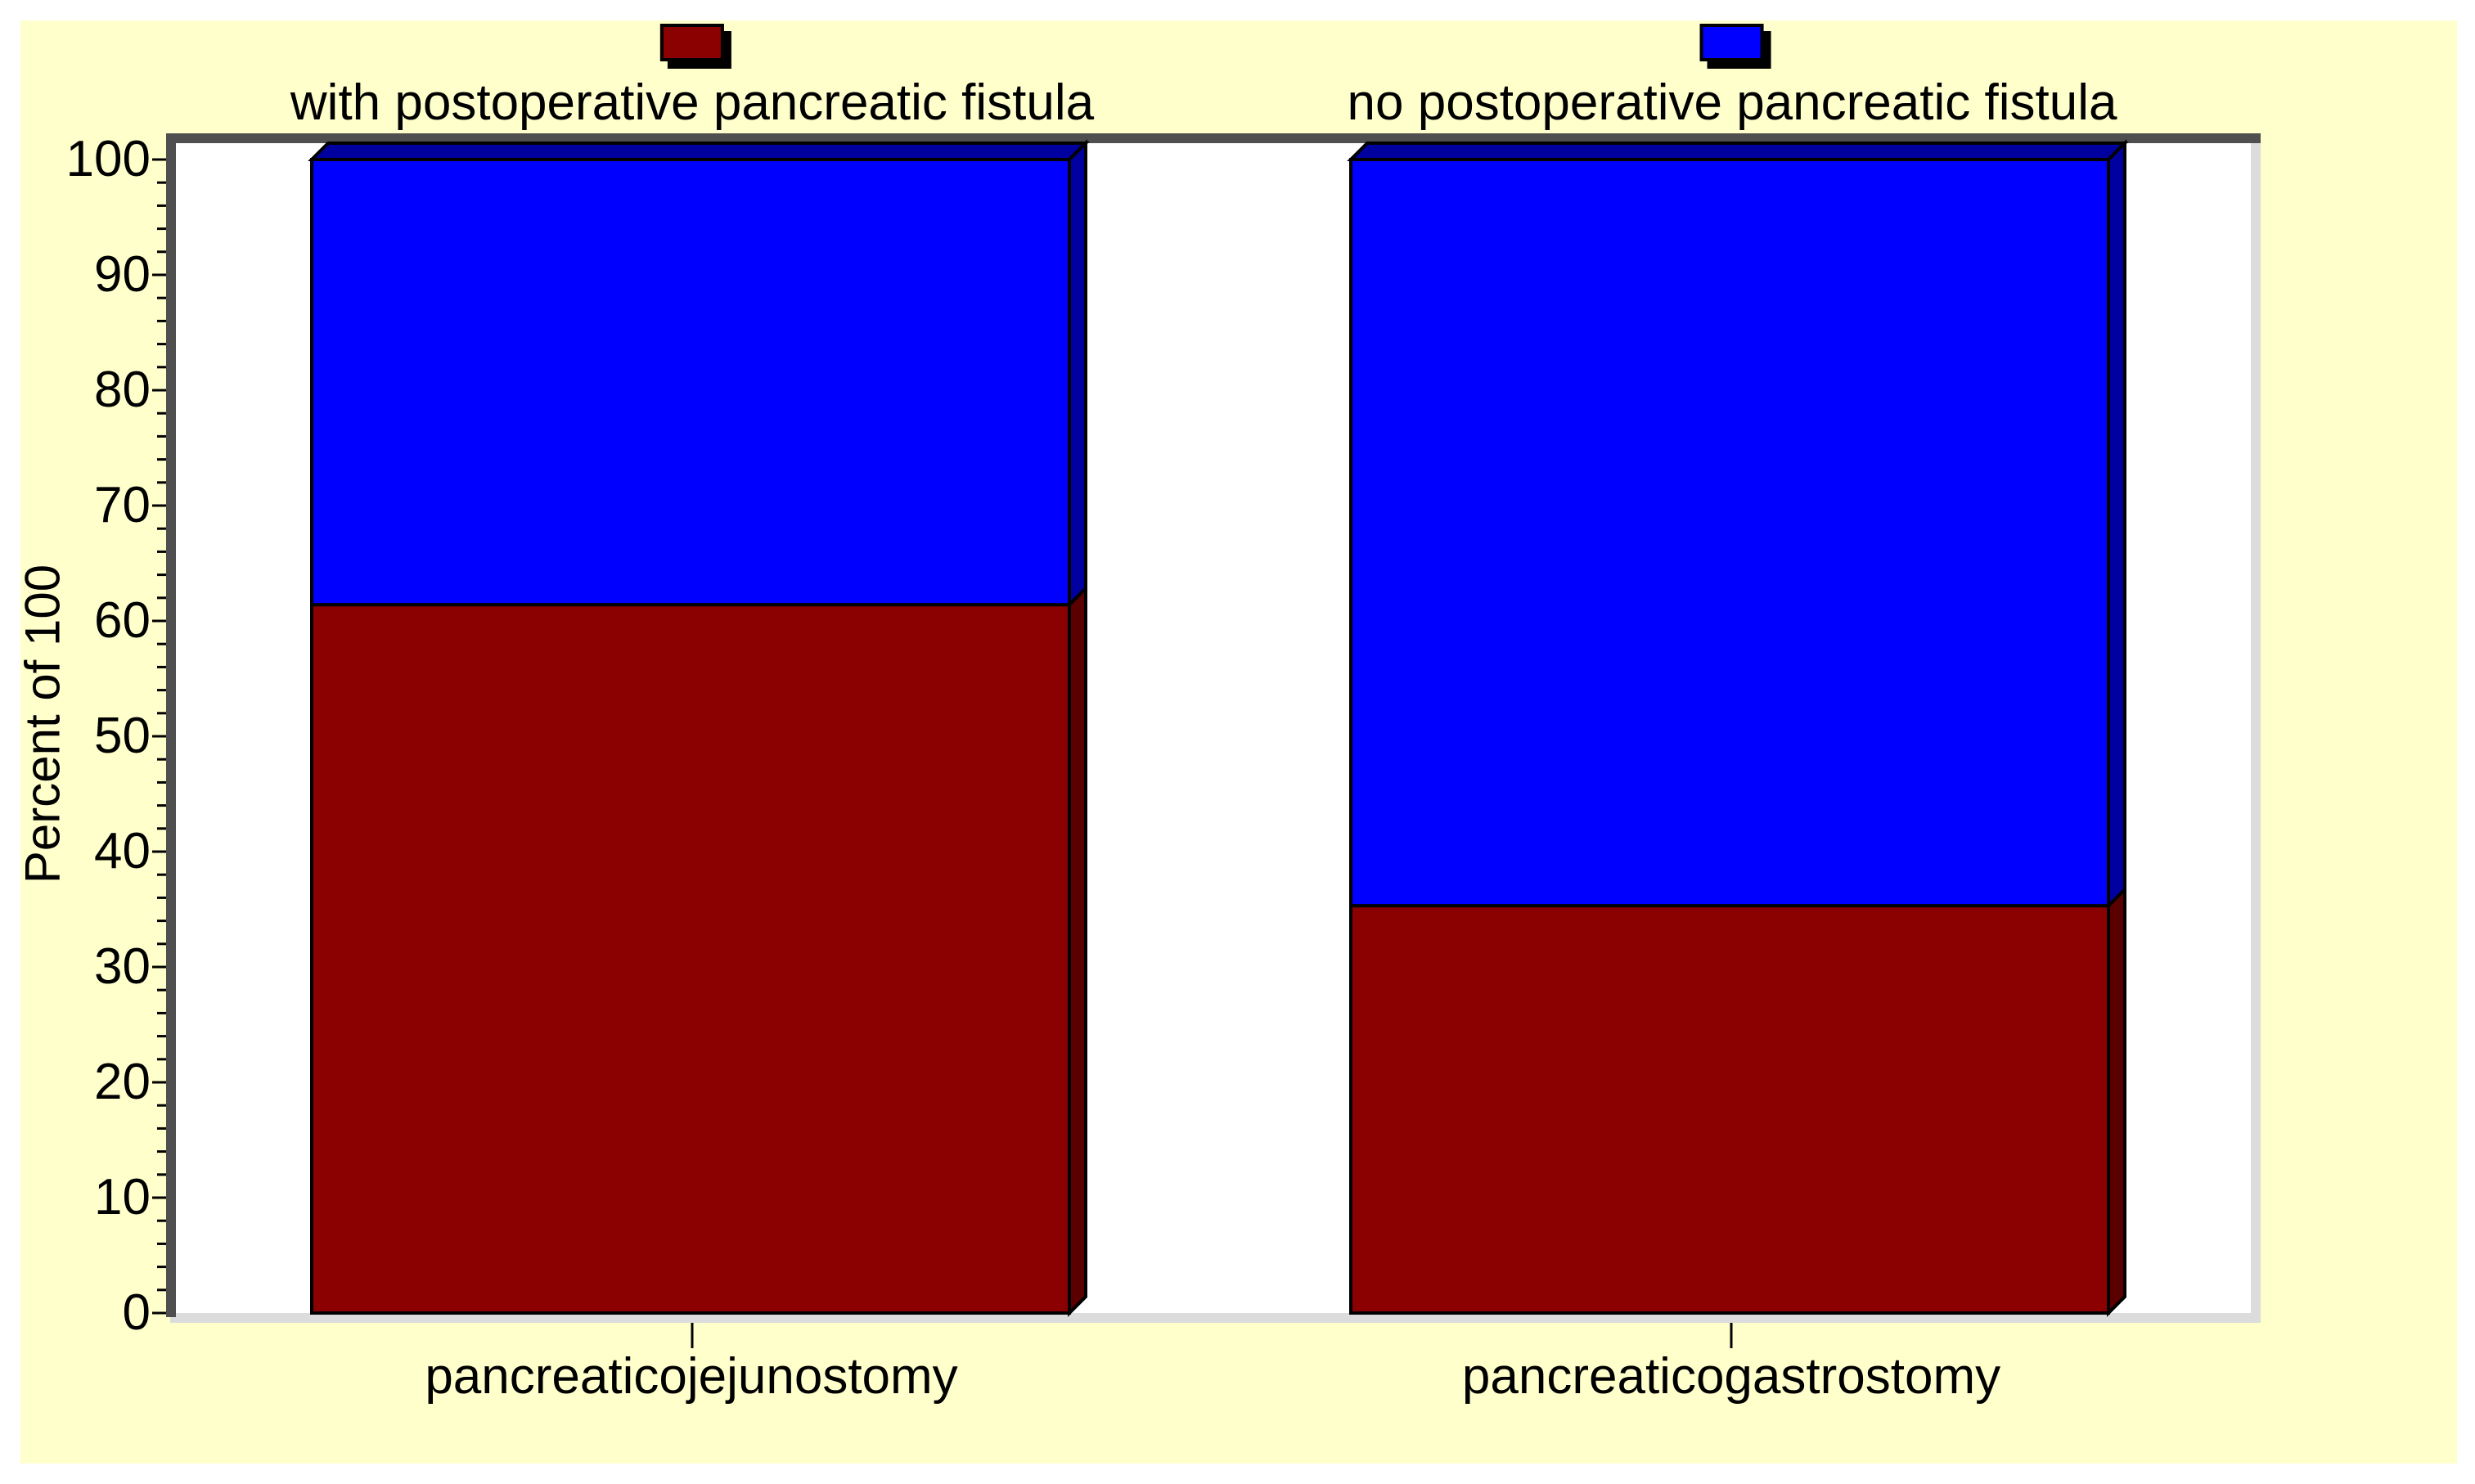 This screenshot has height=1484, width=2475. I want to click on y-tick-label-80: 80, so click(123, 390).